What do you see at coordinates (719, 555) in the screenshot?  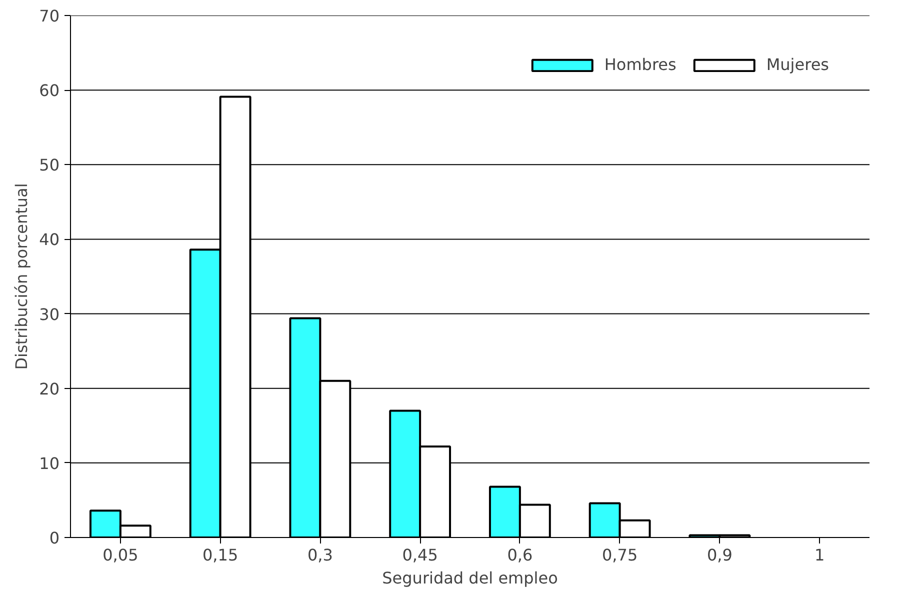 I see `x-tick-label: 0,9` at bounding box center [719, 555].